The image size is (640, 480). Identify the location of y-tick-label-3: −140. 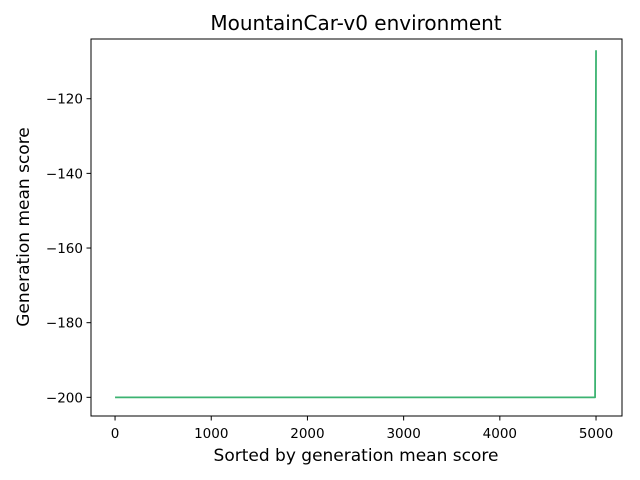
(64, 174).